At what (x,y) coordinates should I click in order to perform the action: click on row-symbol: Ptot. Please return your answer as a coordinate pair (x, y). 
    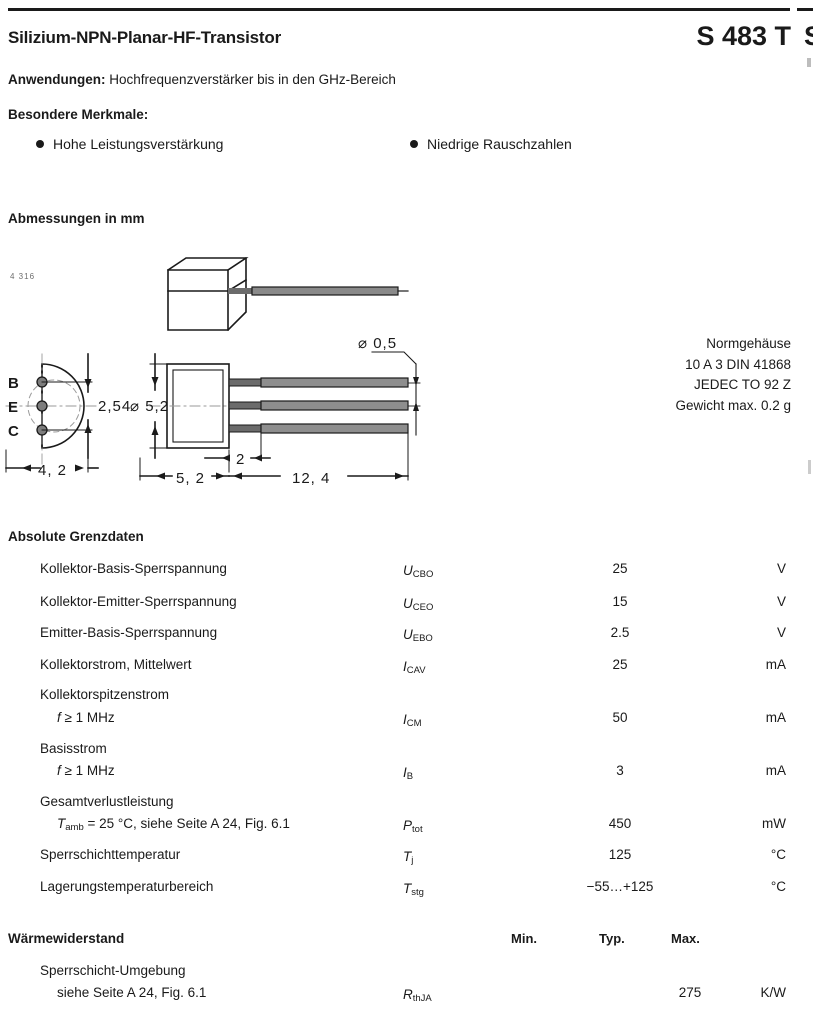
    Looking at the image, I should click on (413, 826).